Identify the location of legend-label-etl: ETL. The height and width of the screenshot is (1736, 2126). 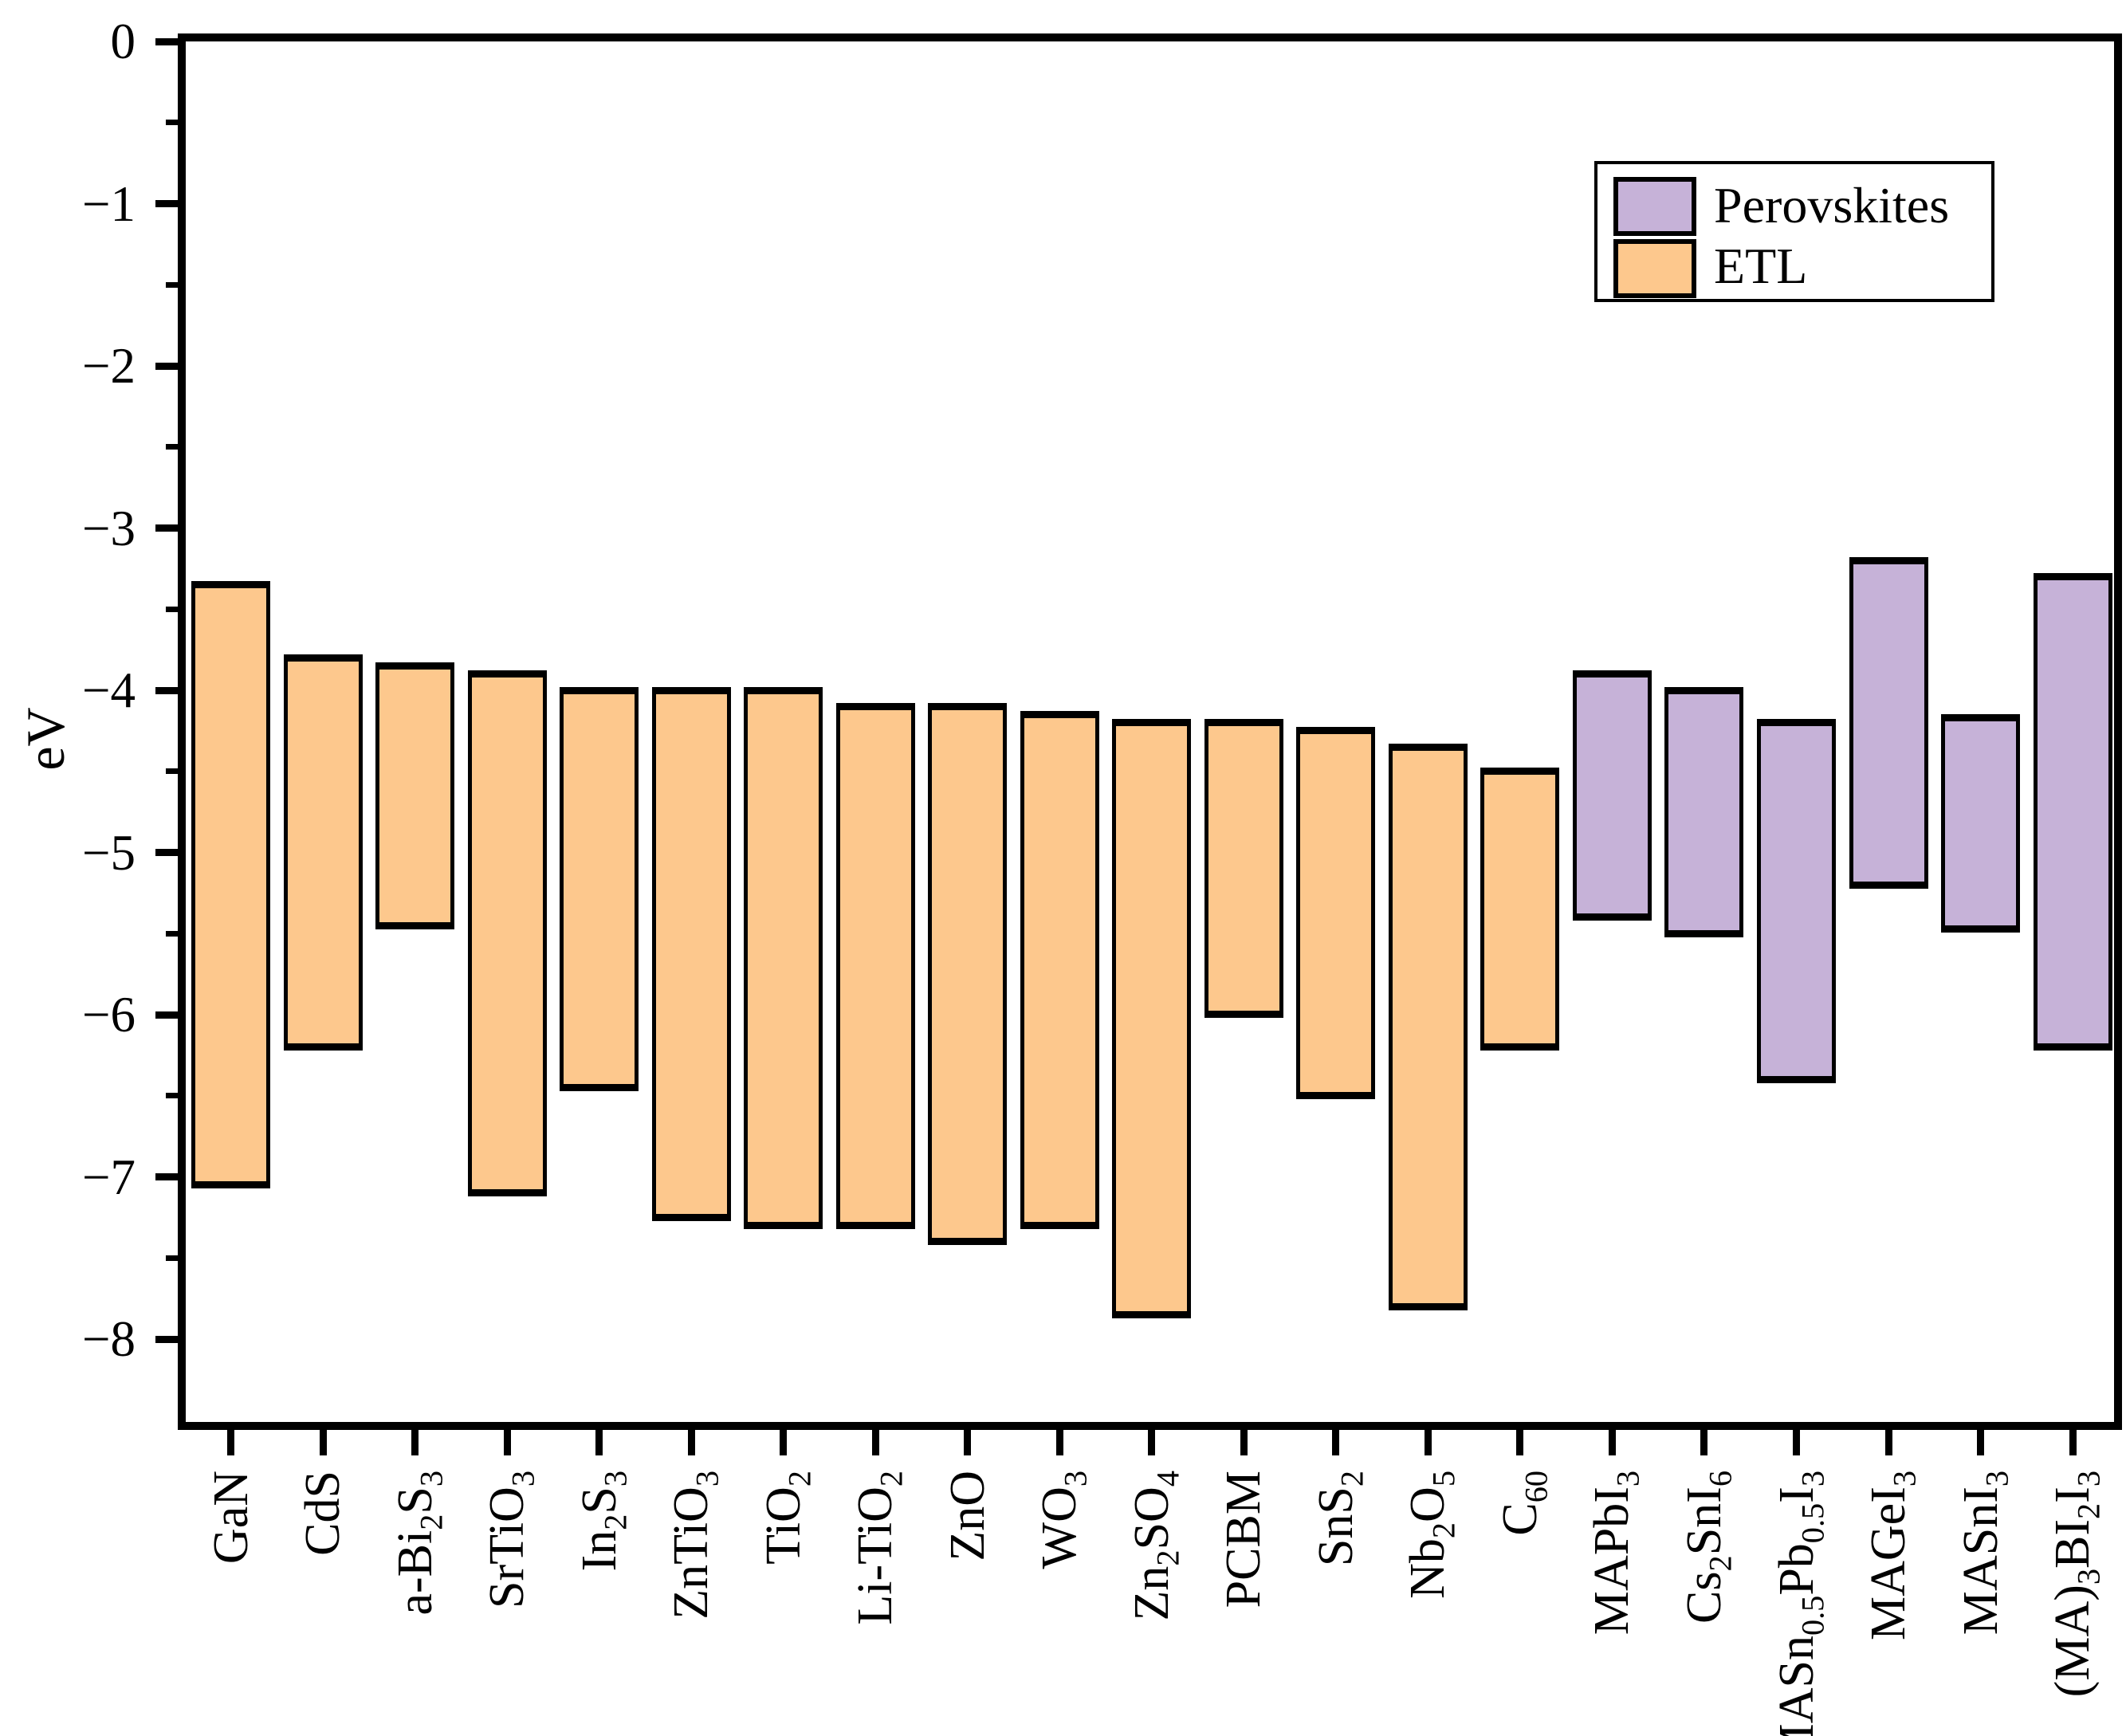
(1761, 266).